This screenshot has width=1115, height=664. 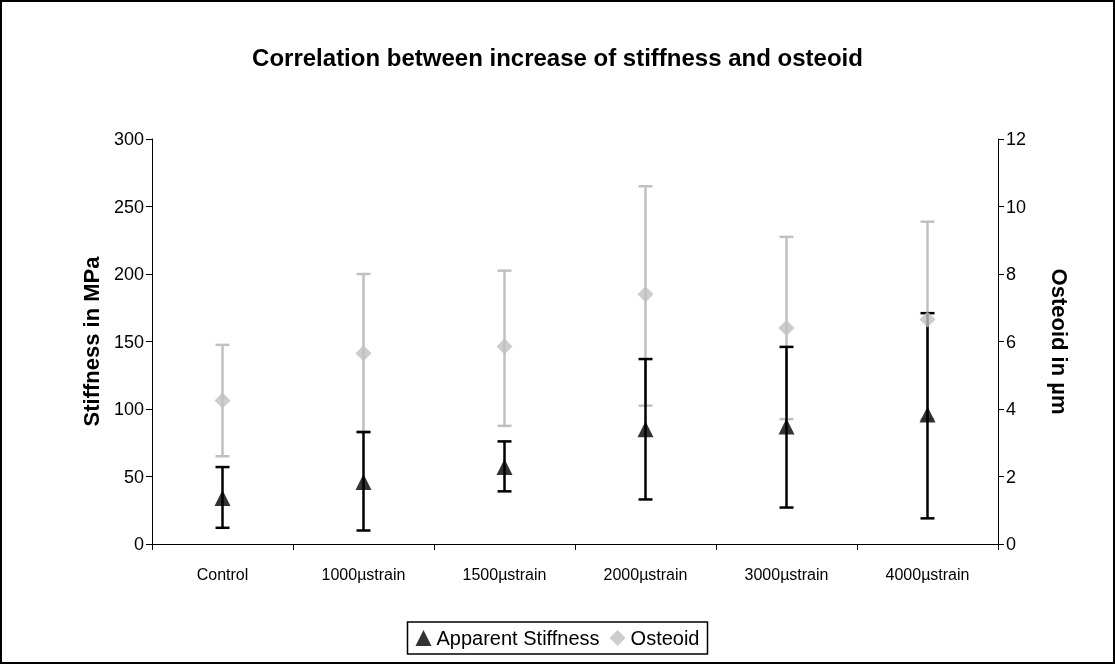 I want to click on y-tick-label: 100, so click(x=128, y=409).